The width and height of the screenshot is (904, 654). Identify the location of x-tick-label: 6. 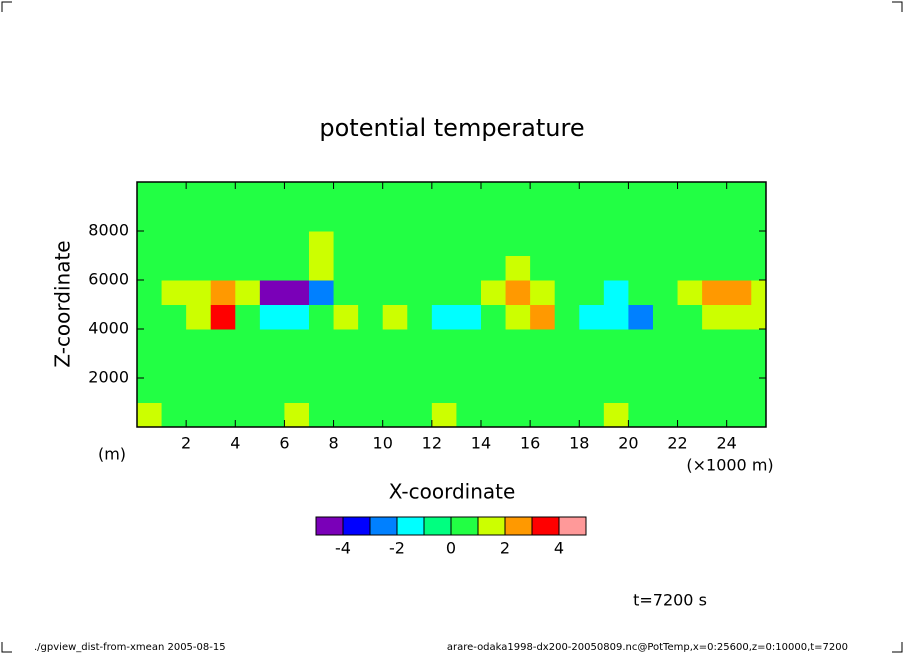
(284, 443).